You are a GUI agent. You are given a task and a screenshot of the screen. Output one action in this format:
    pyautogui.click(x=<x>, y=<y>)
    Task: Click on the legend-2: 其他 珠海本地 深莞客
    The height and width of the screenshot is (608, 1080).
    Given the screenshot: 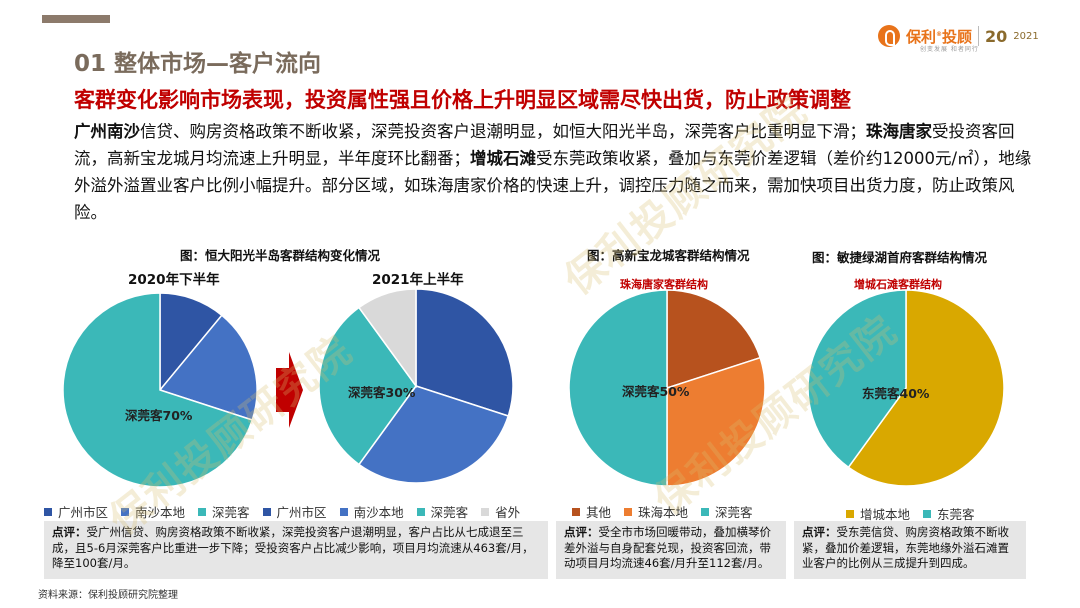 What is the action you would take?
    pyautogui.click(x=669, y=511)
    